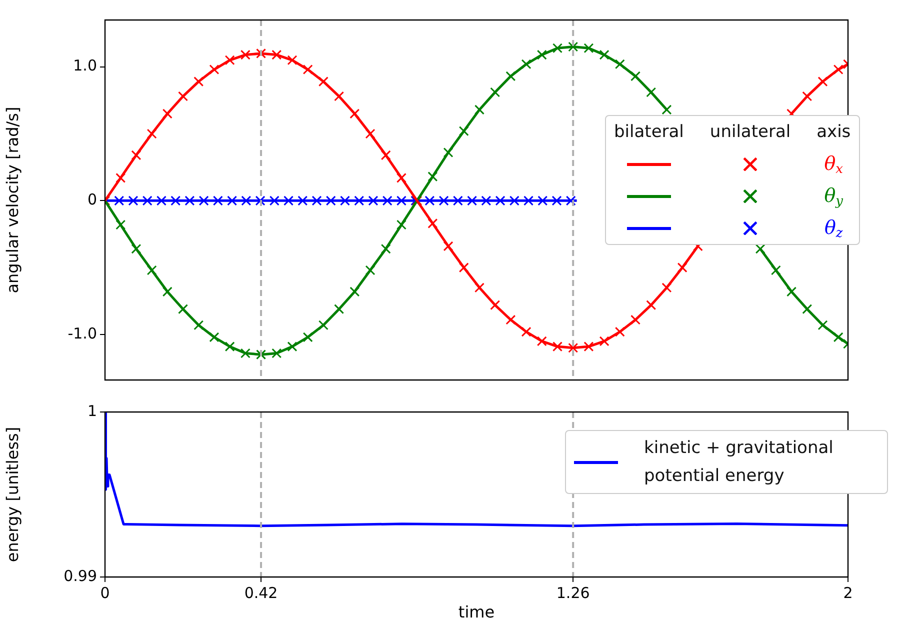  I want to click on y-axis-title: angular velocity [rad/s], so click(12, 200).